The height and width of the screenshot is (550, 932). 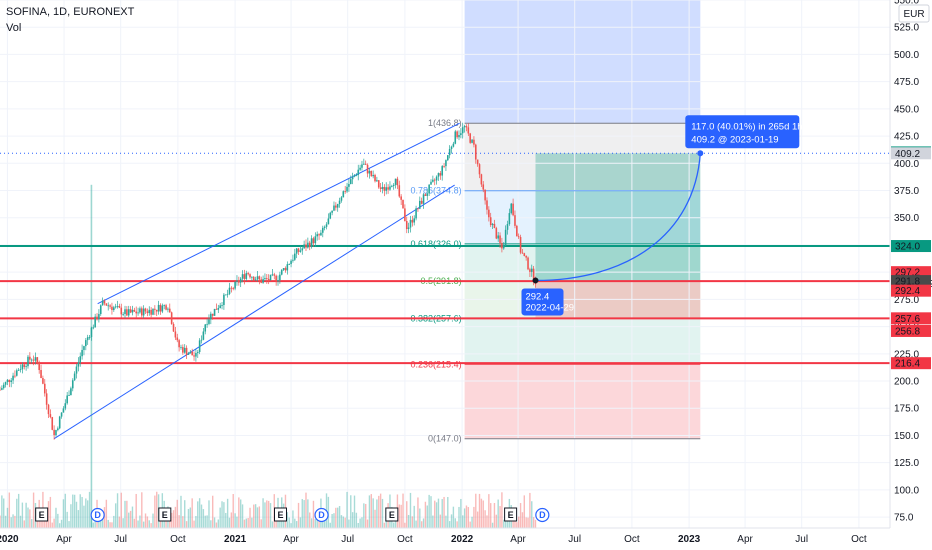 What do you see at coordinates (582, 62) in the screenshot?
I see `projection-zone` at bounding box center [582, 62].